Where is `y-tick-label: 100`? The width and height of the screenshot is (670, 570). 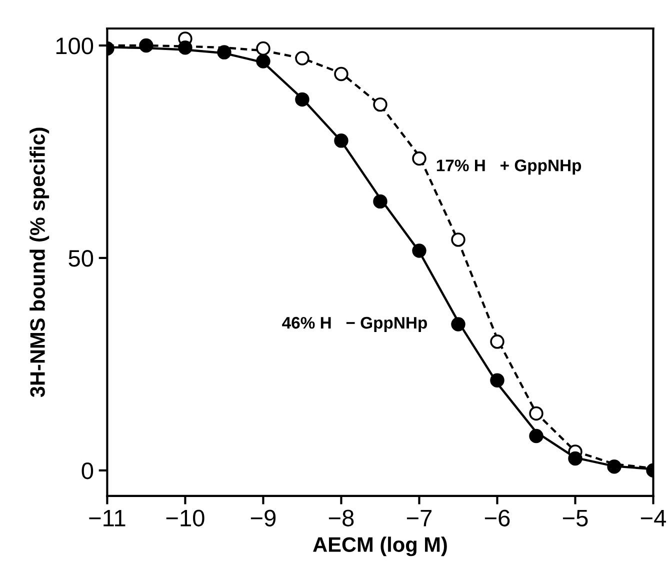
y-tick-label: 100 is located at coordinates (75, 46).